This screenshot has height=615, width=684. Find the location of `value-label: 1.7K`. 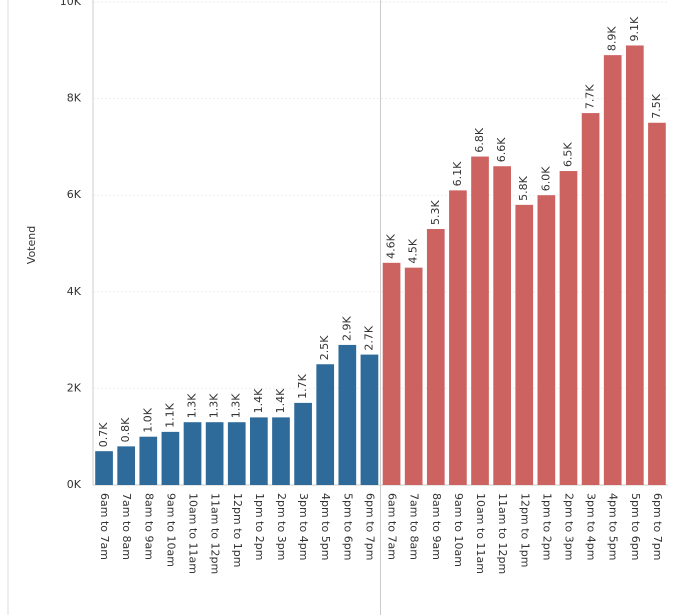

value-label: 1.7K is located at coordinates (302, 385).